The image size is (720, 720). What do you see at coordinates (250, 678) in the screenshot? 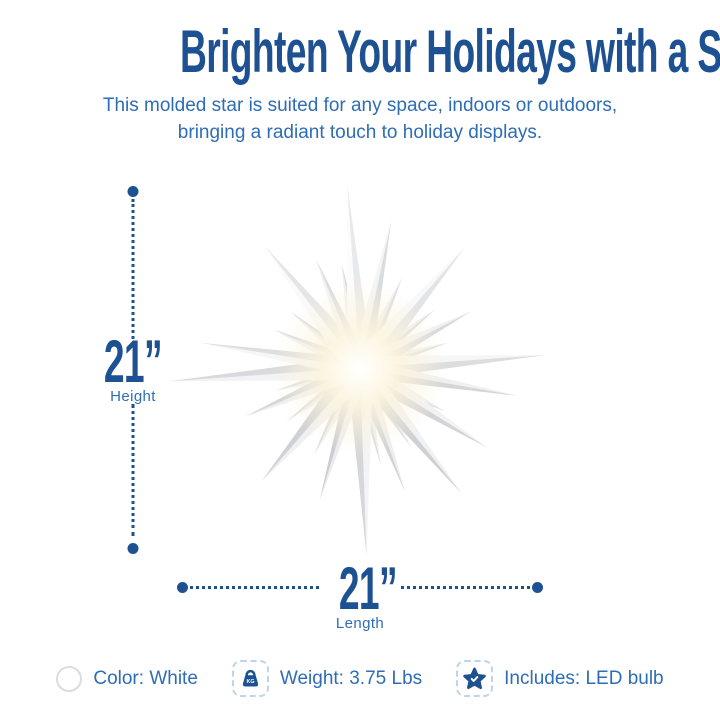
I see `weight-kg-icon: KG` at bounding box center [250, 678].